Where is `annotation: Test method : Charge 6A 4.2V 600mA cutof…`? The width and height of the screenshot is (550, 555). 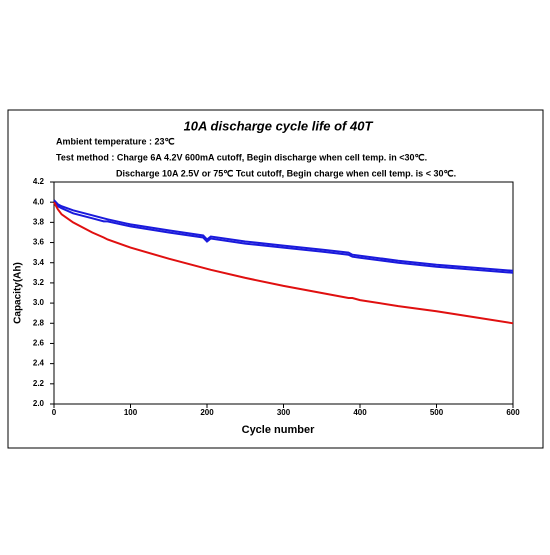
annotation: Test method : Charge 6A 4.2V 600mA cutof… is located at coordinates (241, 157).